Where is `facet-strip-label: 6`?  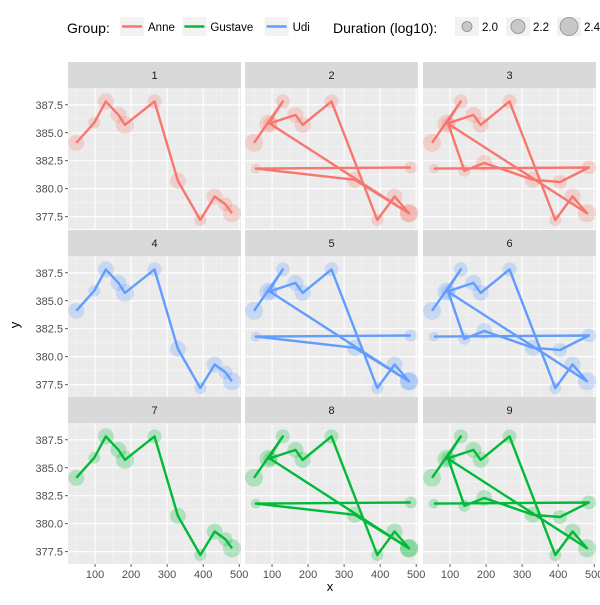
facet-strip-label: 6 is located at coordinates (509, 244).